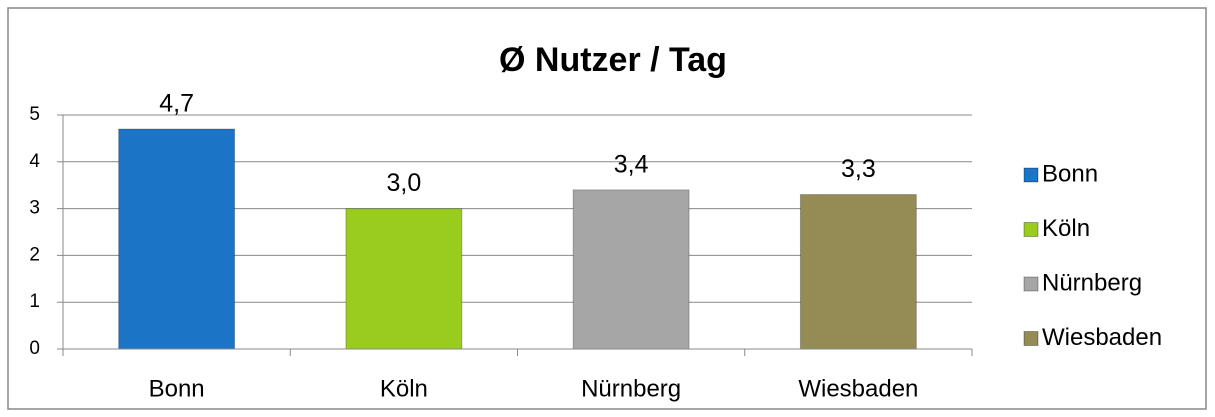 The width and height of the screenshot is (1215, 417). Describe the element at coordinates (34, 208) in the screenshot. I see `y-tick-label: 3` at that location.